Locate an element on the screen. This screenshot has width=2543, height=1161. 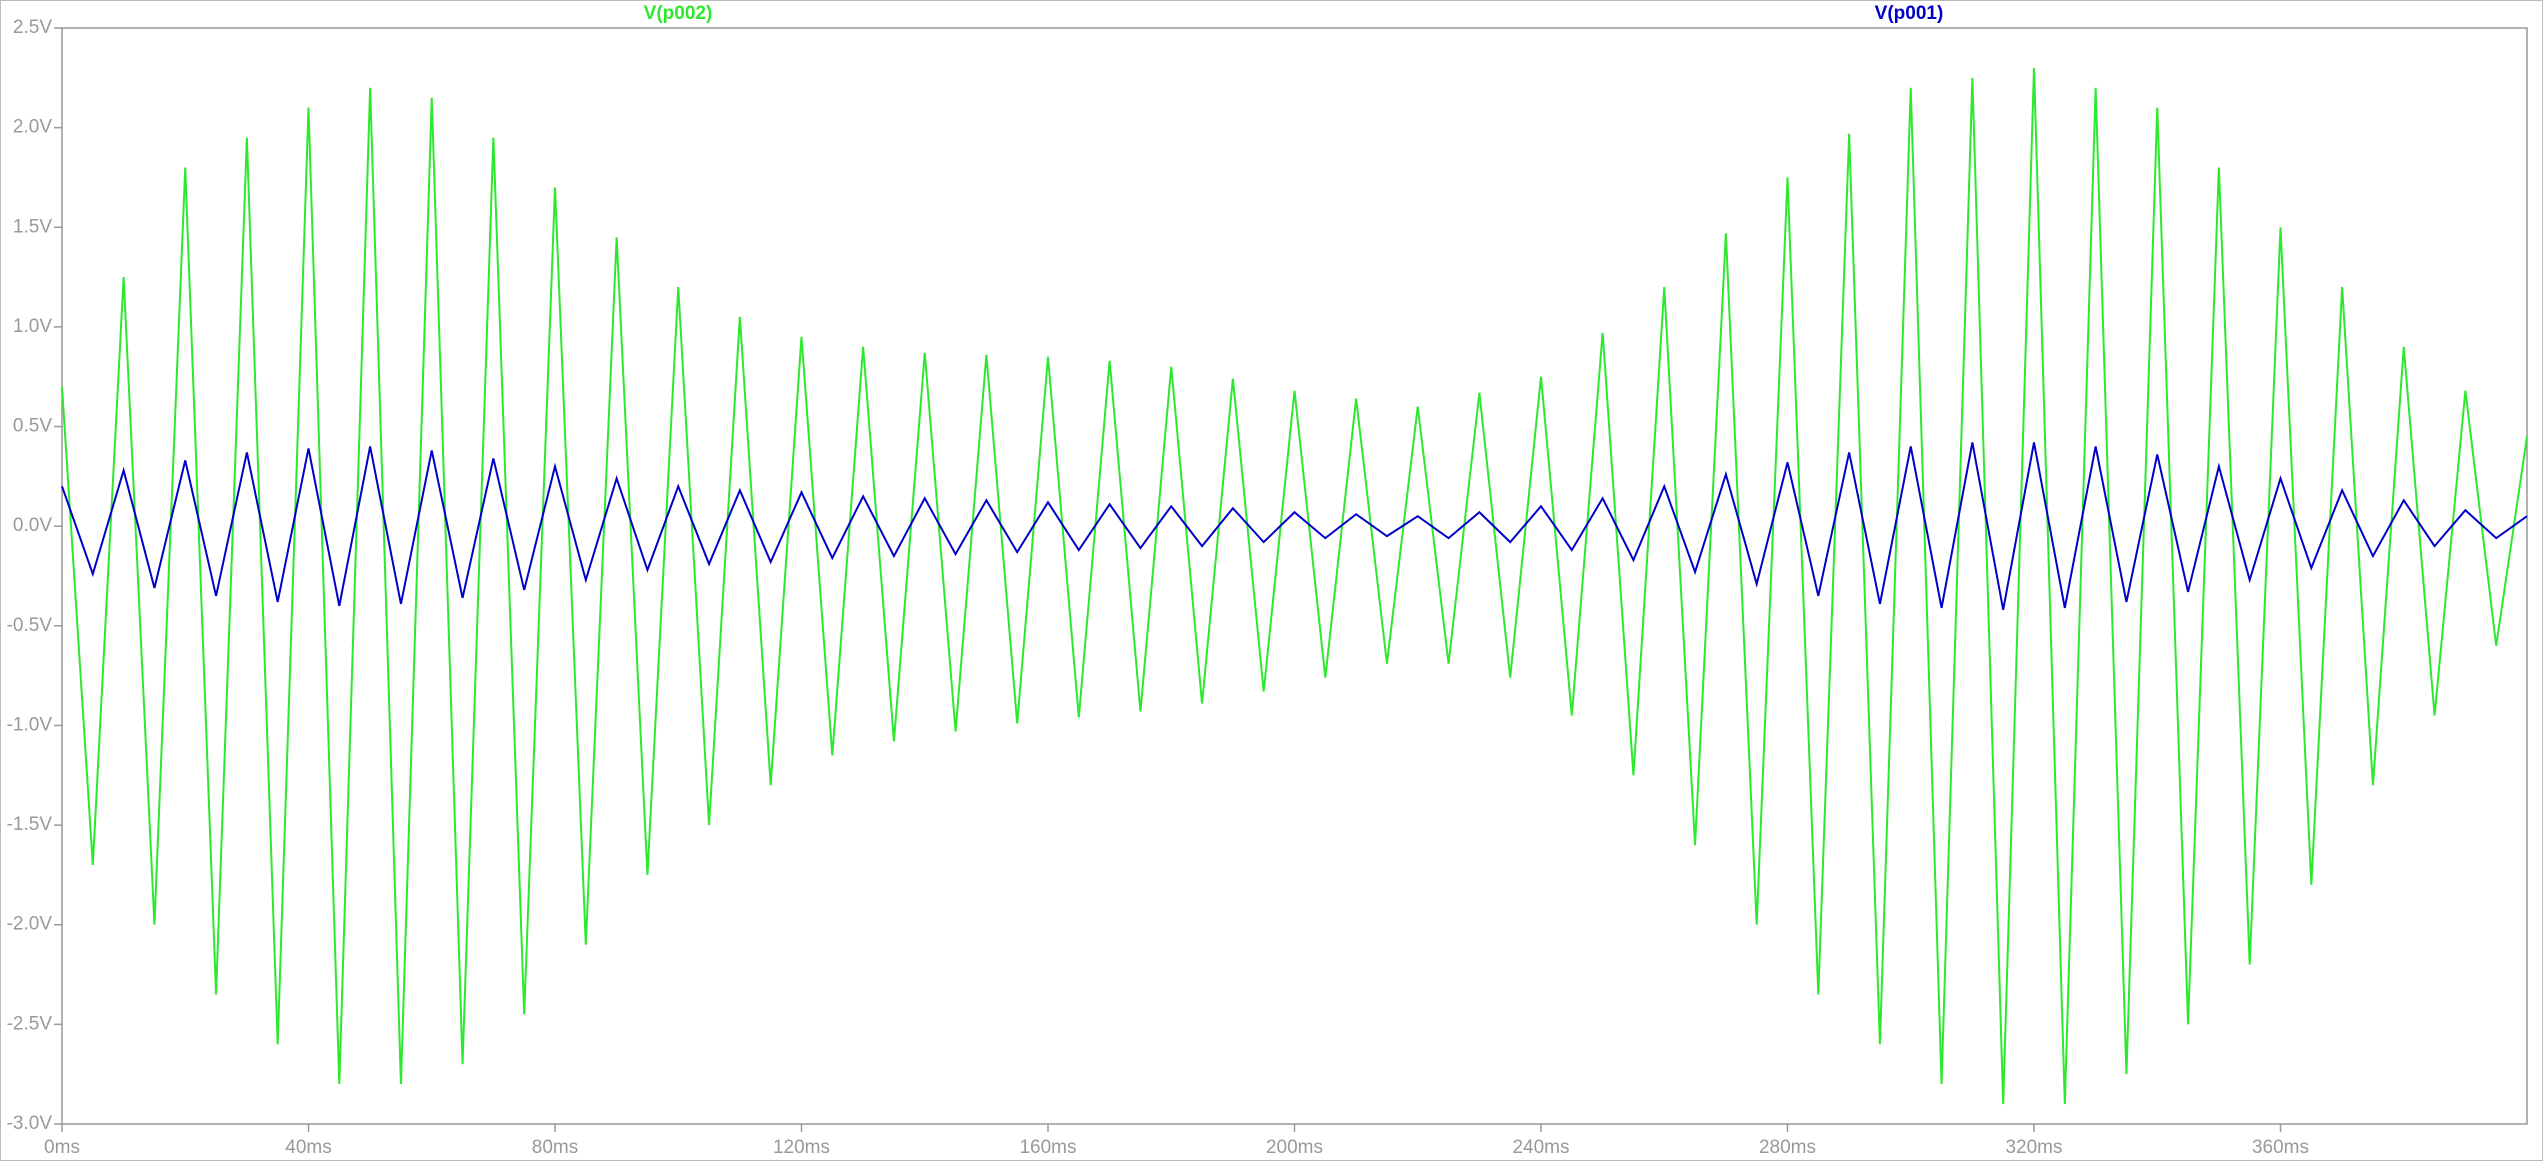
y-tick-label: -1.0V is located at coordinates (30, 724).